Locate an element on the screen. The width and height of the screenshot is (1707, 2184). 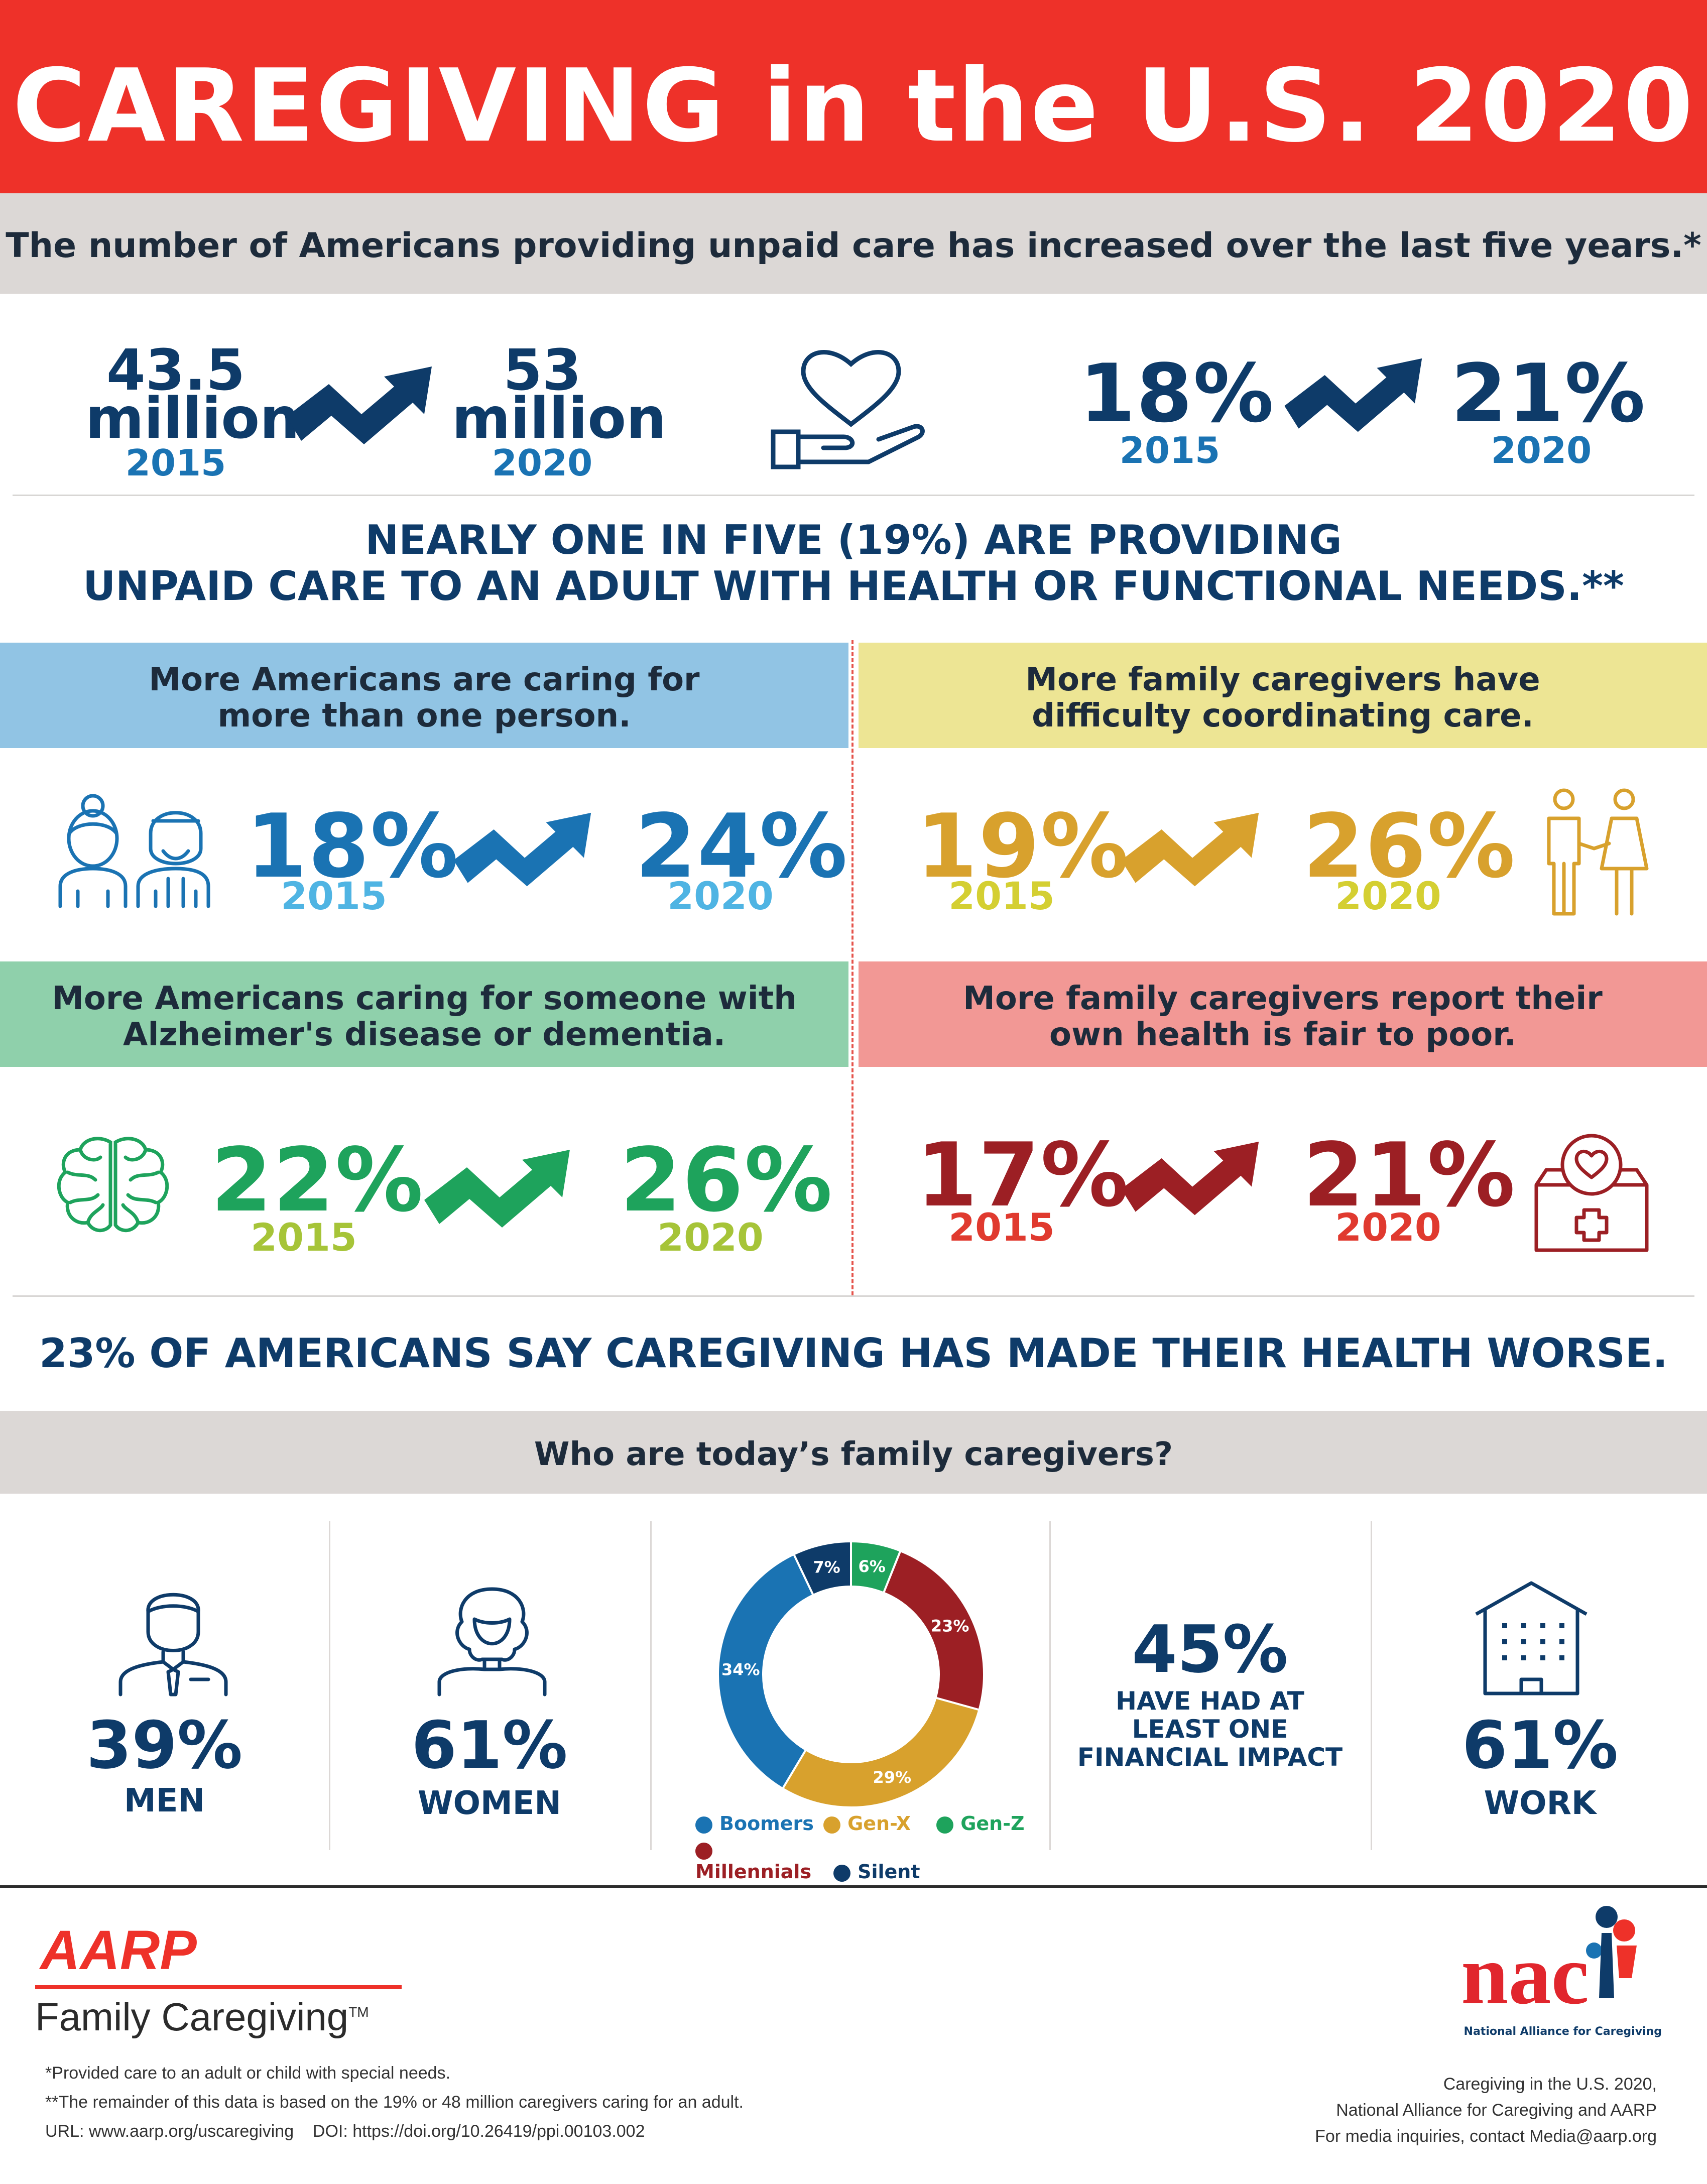
woman-icon is located at coordinates (492, 1641).